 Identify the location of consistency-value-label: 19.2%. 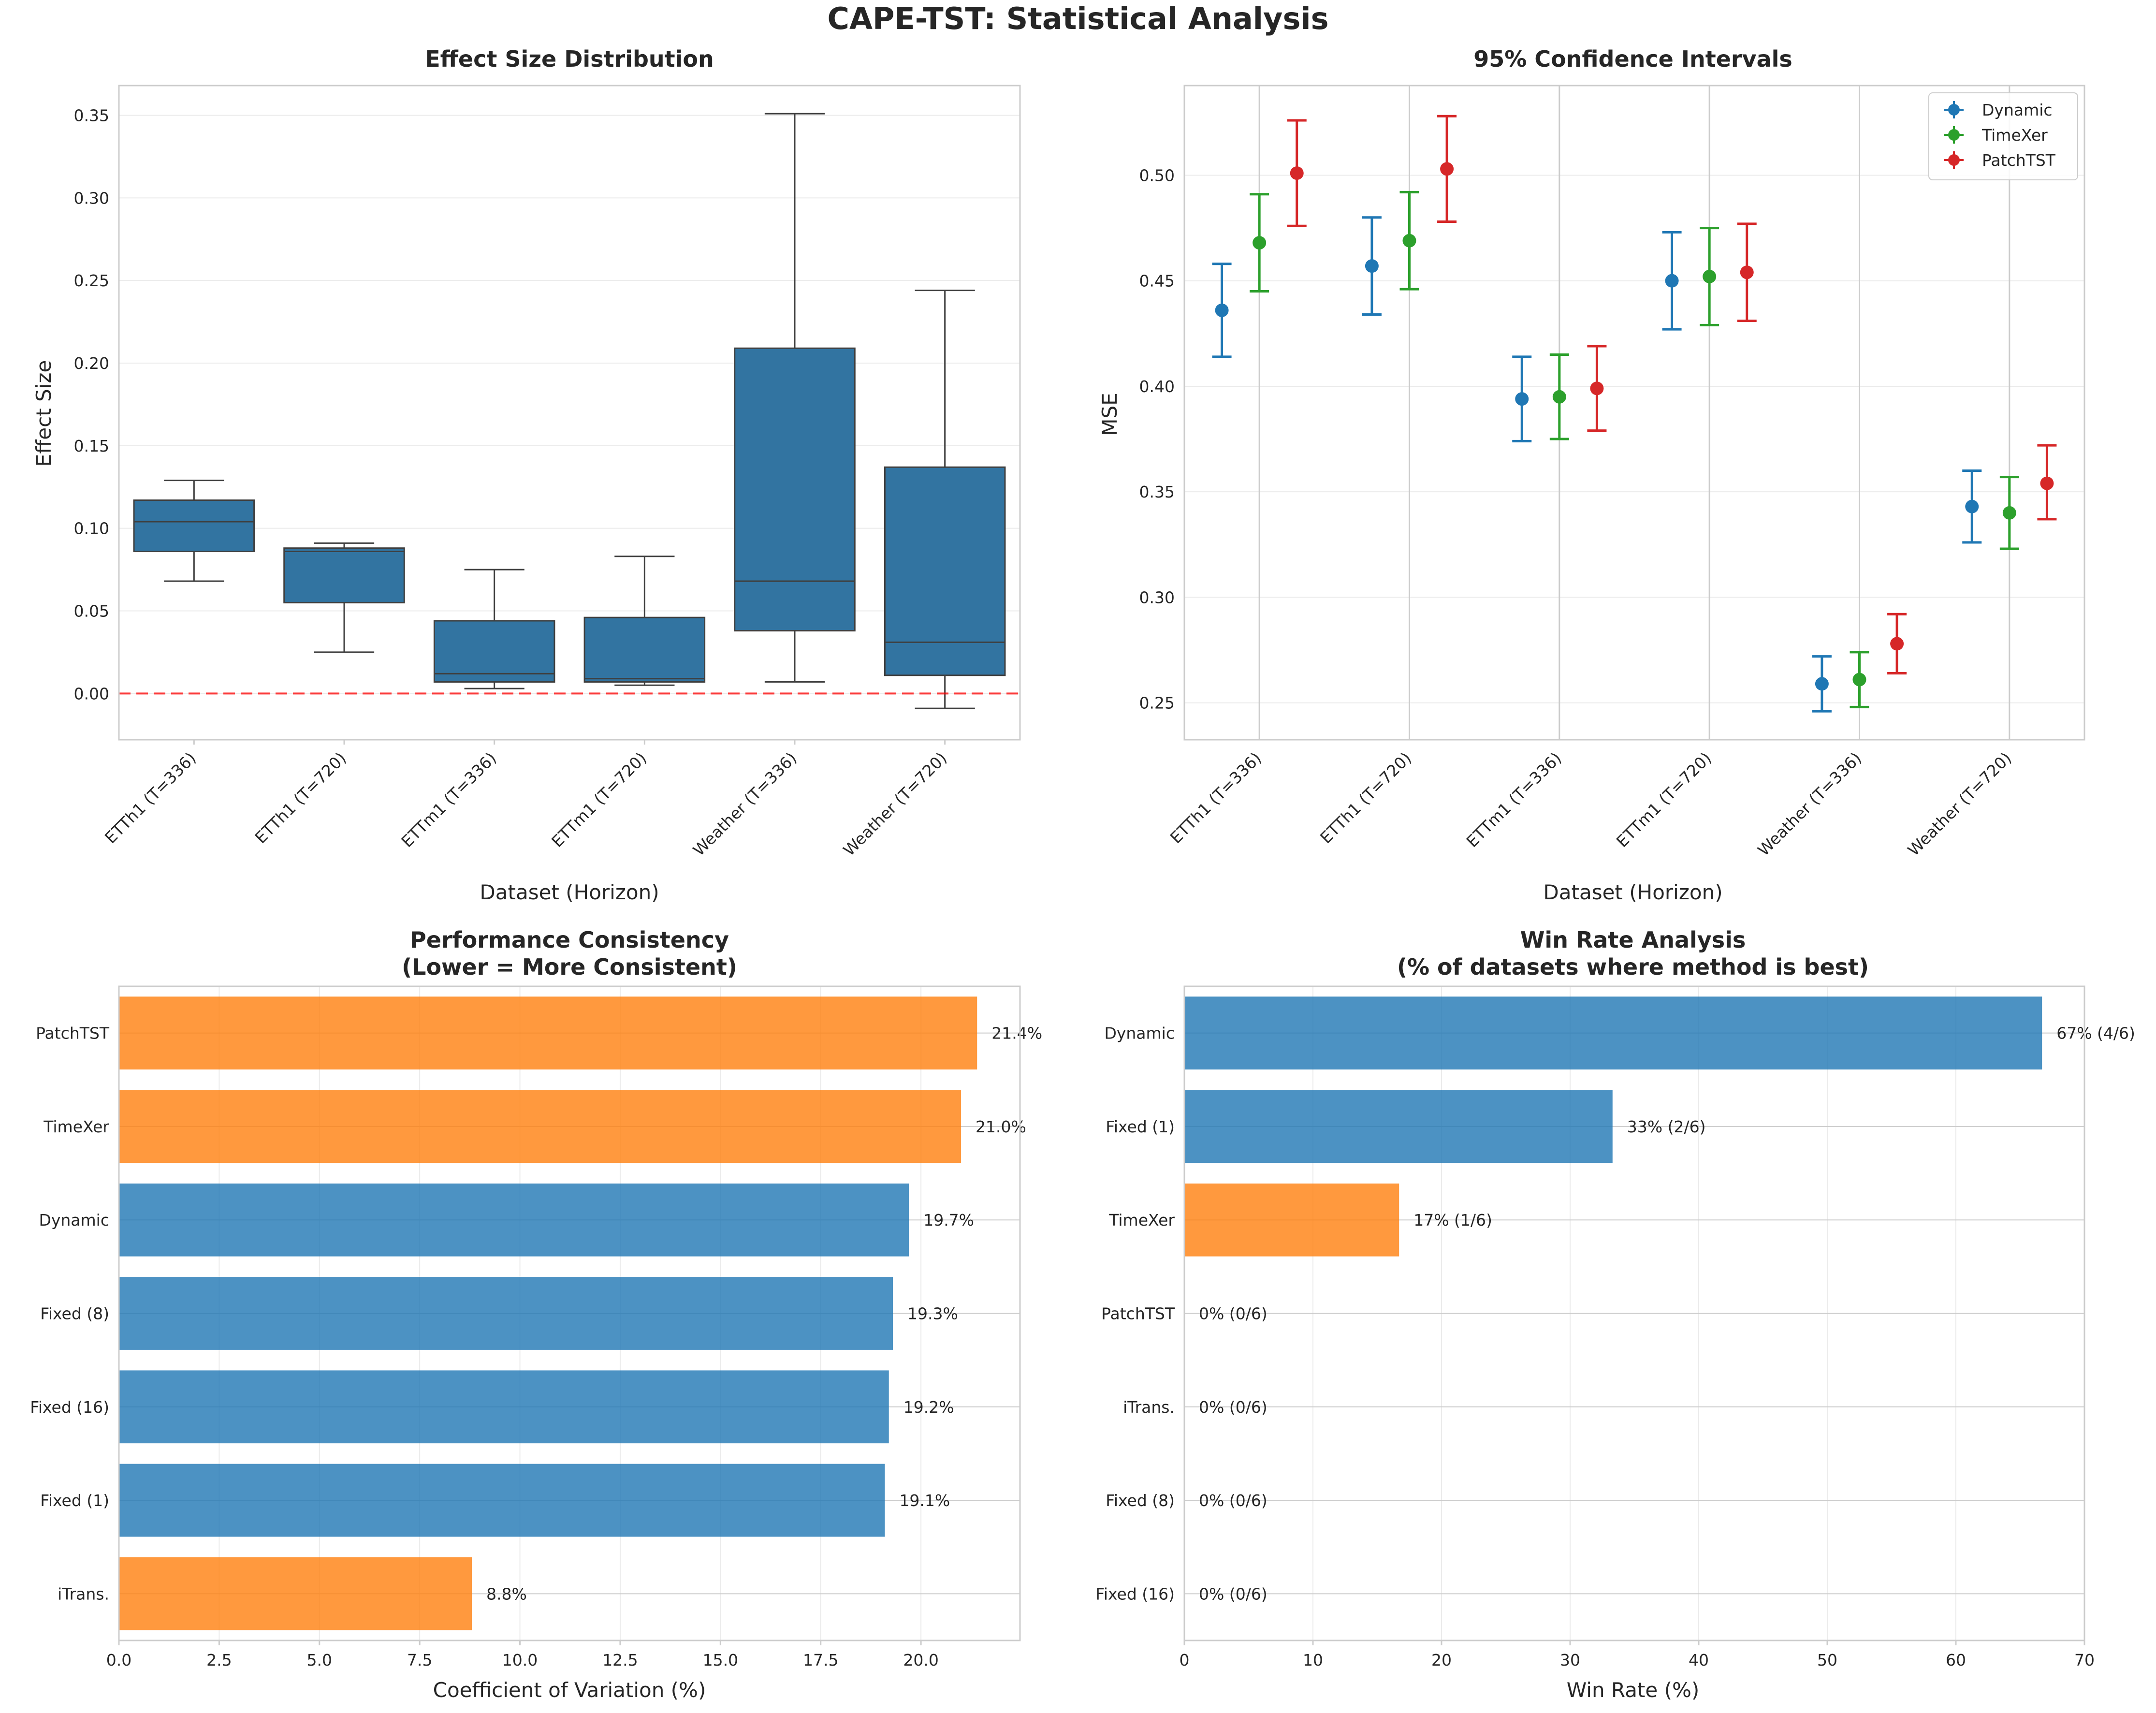
(928, 1407).